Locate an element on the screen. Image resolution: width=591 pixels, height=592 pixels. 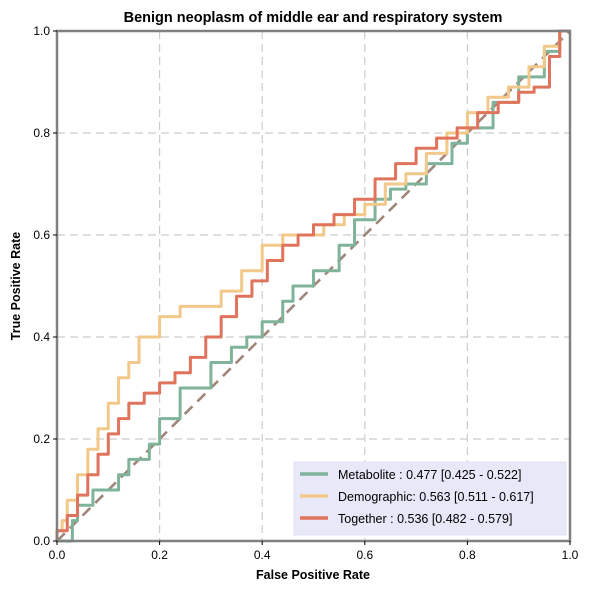
y-tick-label-5: 1.0 is located at coordinates (41, 31).